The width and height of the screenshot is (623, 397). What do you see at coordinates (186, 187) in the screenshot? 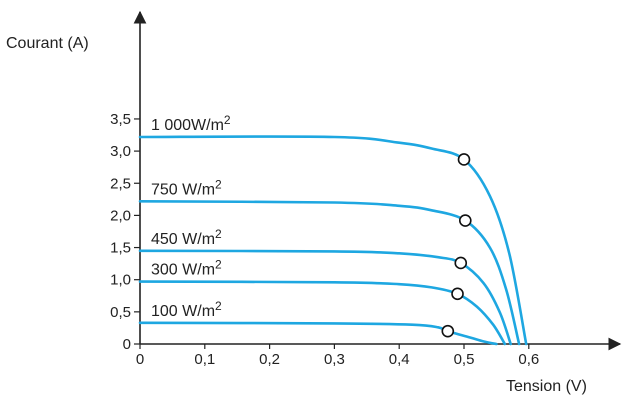
I see `curve-label-1: 750 W/m2` at bounding box center [186, 187].